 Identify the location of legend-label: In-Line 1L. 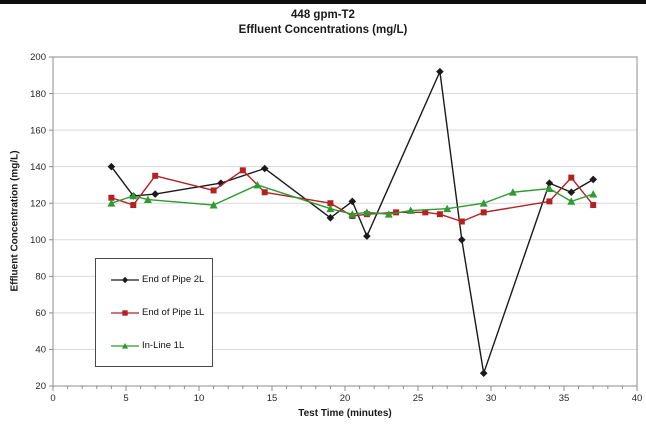
(163, 345).